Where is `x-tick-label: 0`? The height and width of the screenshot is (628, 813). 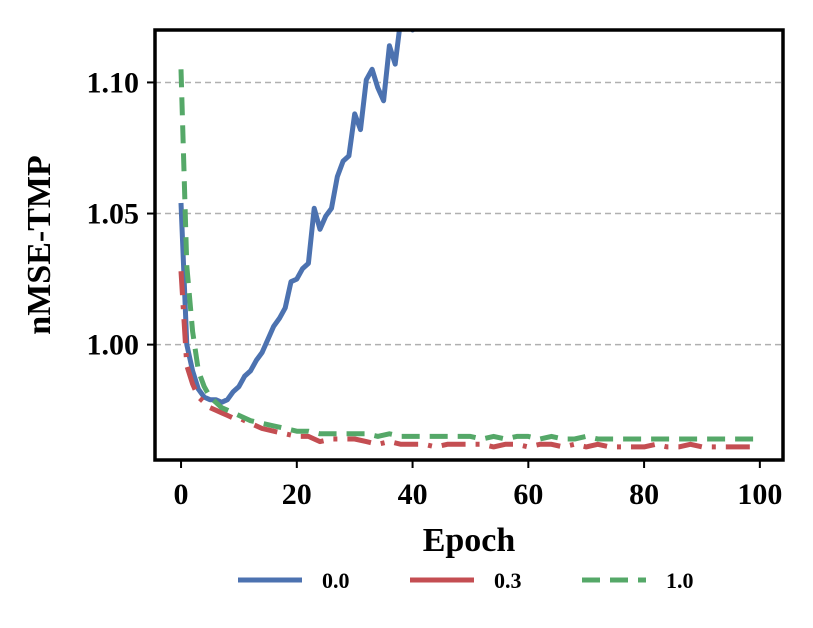 x-tick-label: 0 is located at coordinates (181, 494).